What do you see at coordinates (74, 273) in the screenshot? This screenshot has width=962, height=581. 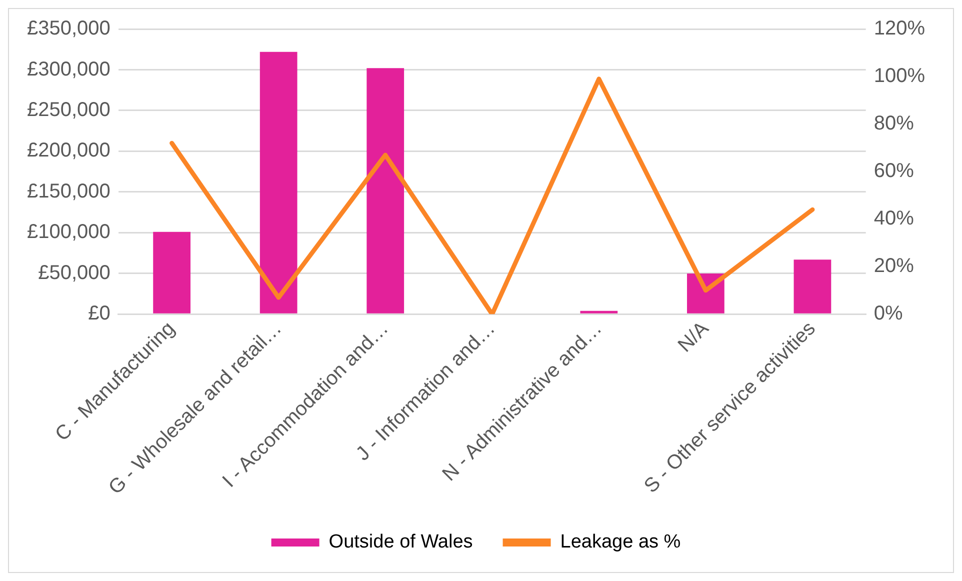 I see `y-tick-label: £50,000` at bounding box center [74, 273].